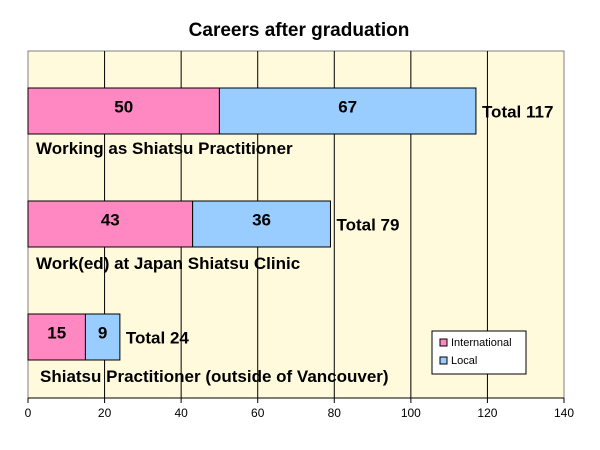 The image size is (600, 450). What do you see at coordinates (158, 337) in the screenshot?
I see `total-label: Total 24` at bounding box center [158, 337].